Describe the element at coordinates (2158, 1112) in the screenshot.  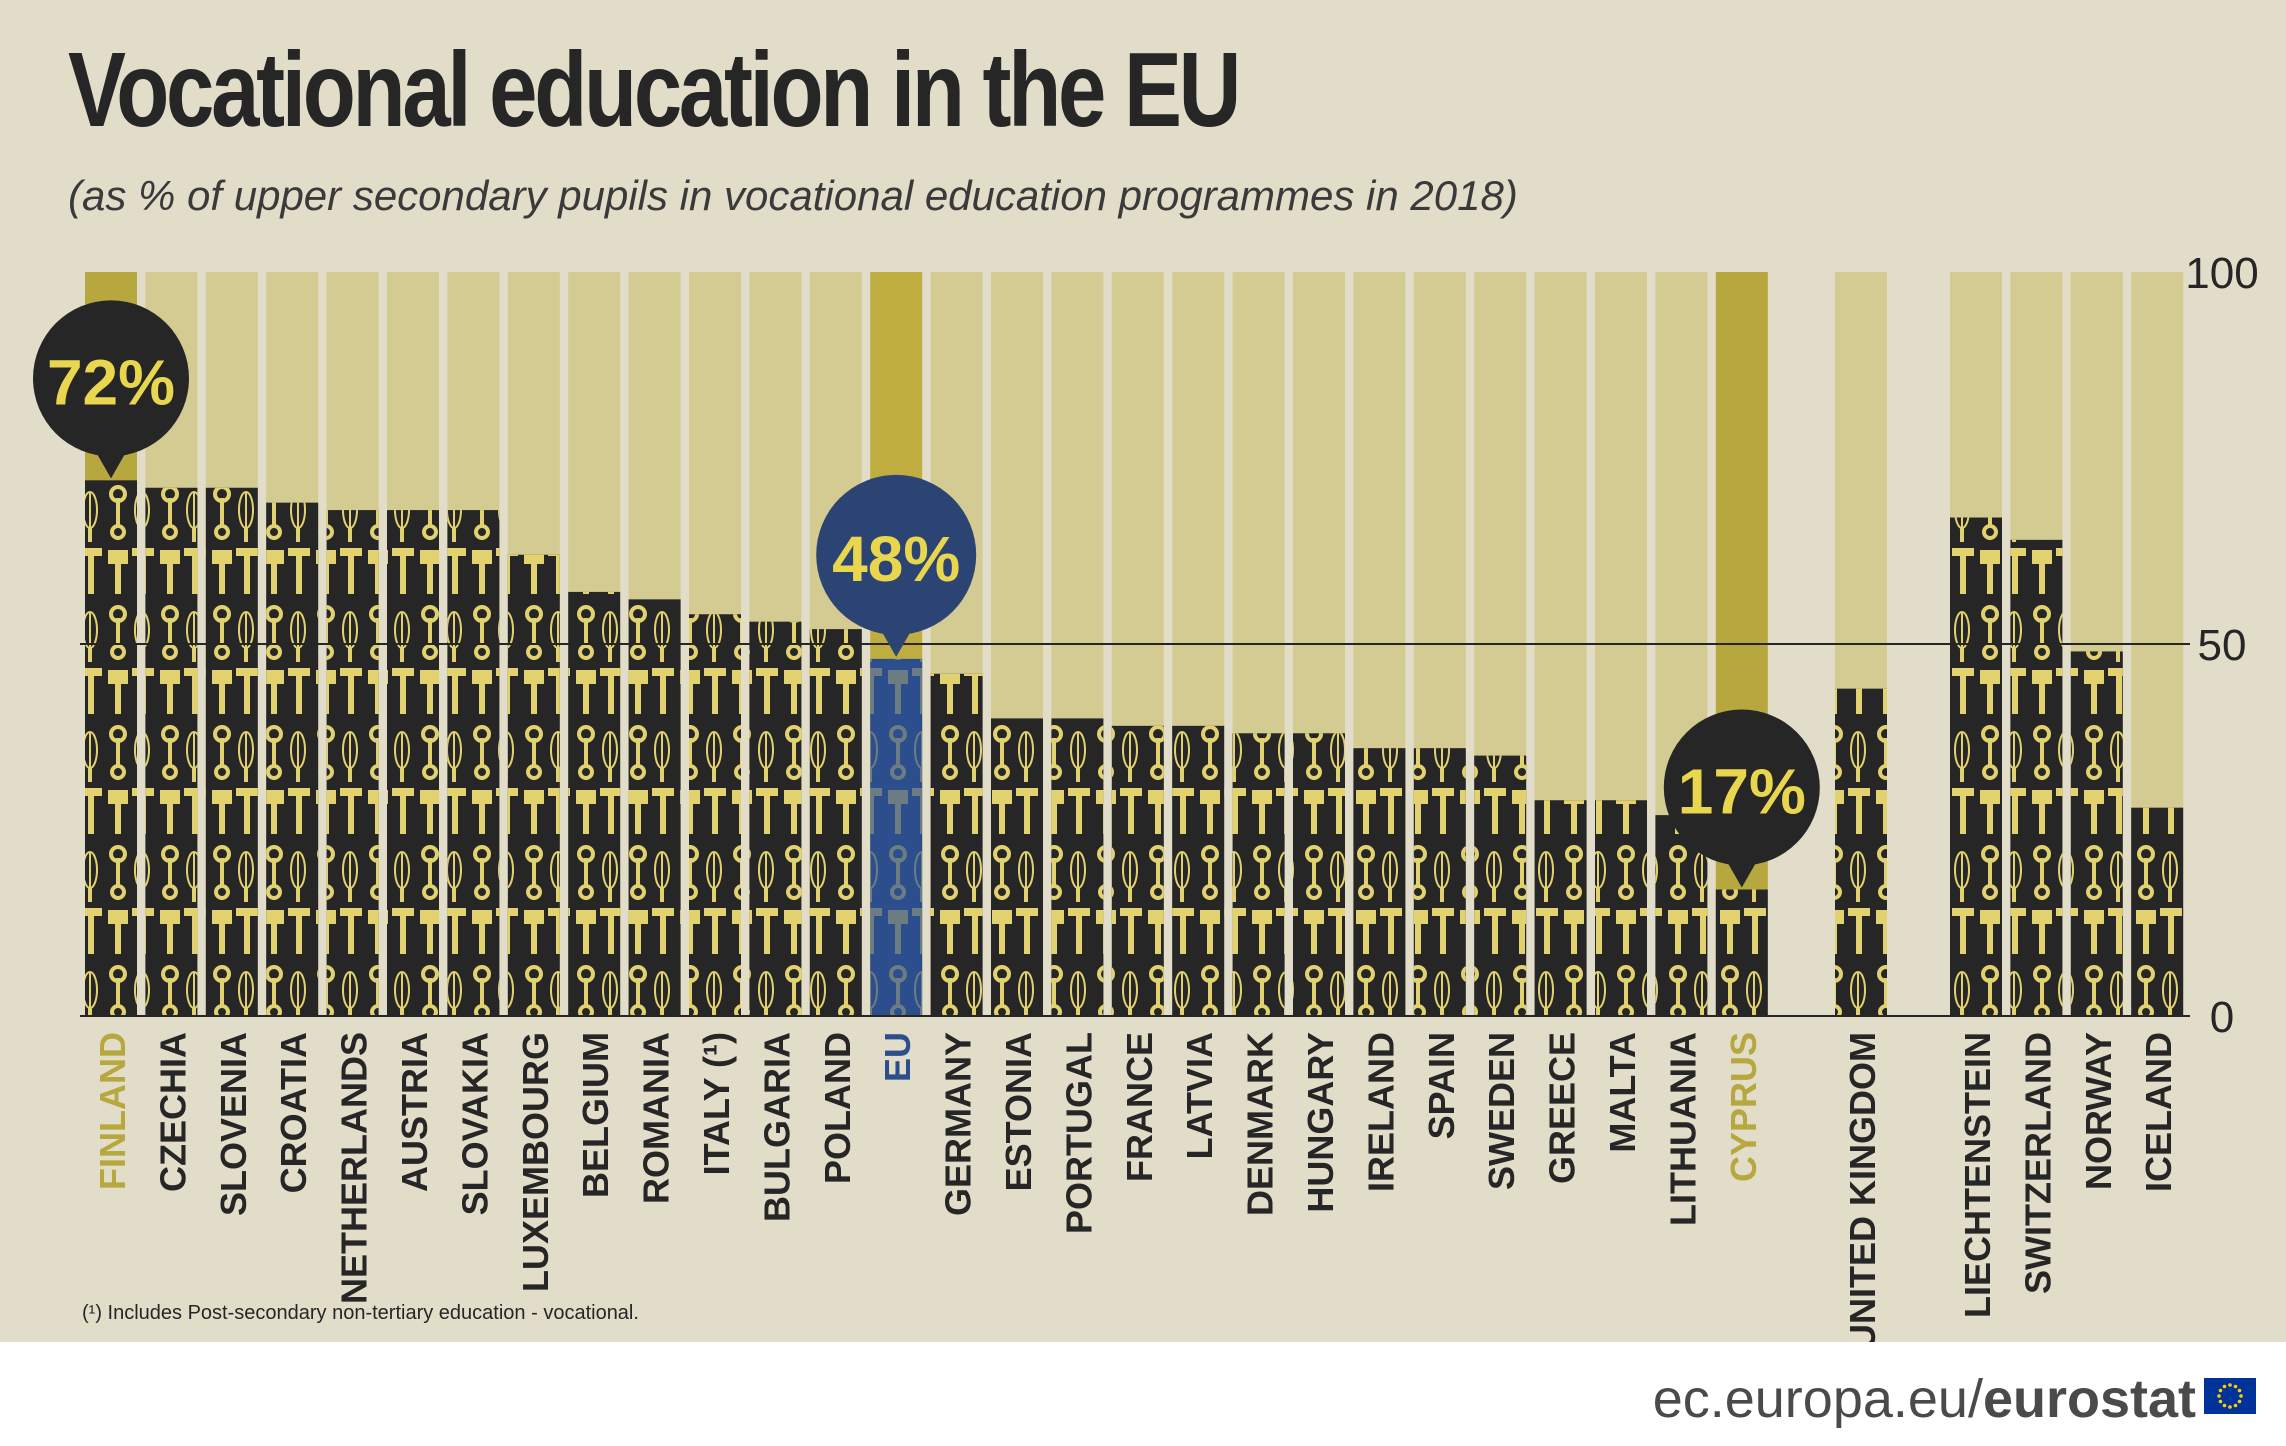
I see `x-axis-label: ICELAND` at that location.